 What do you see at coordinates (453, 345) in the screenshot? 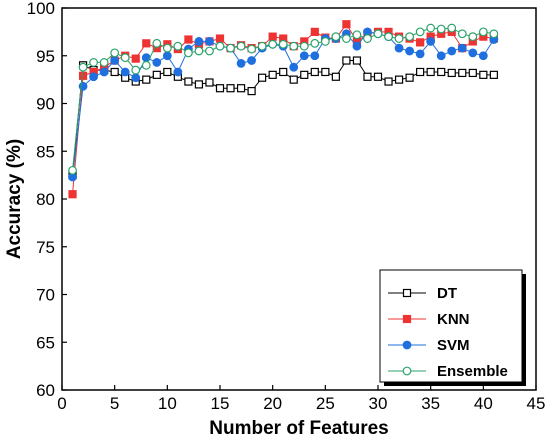
I see `legend-label-svm: SVM` at bounding box center [453, 345].